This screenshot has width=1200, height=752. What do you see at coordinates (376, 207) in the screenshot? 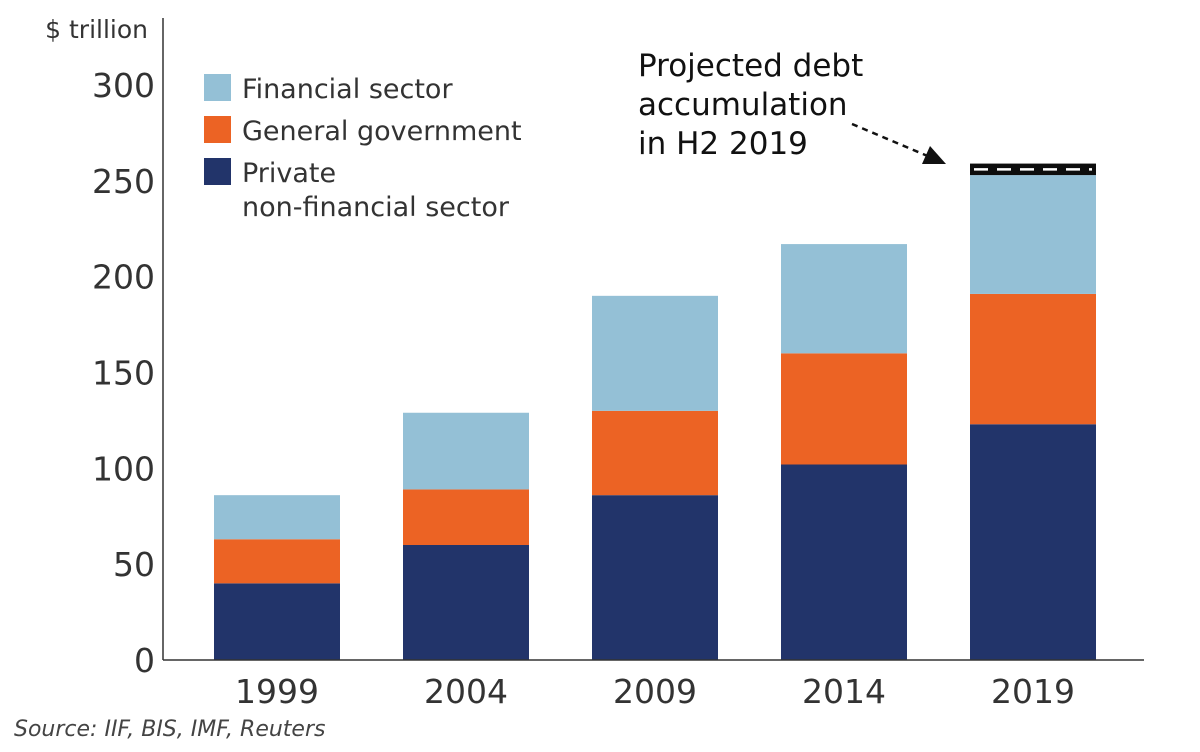
I see `legend-label: non-financial sector` at bounding box center [376, 207].